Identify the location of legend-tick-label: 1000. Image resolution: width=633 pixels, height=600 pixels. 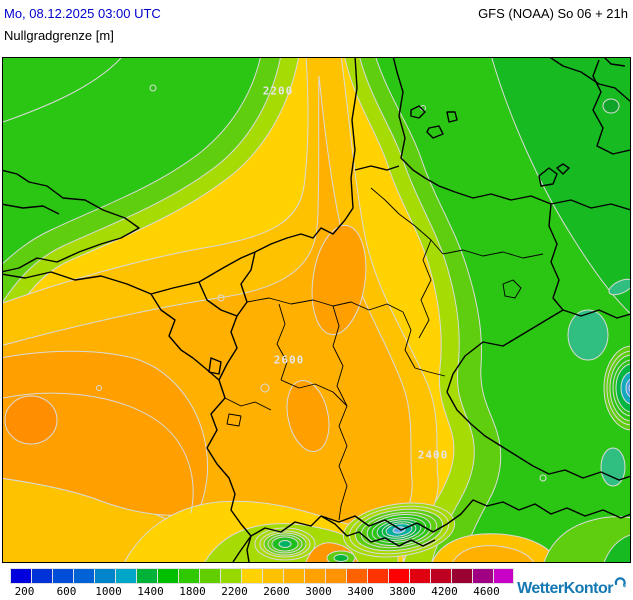
(108, 591).